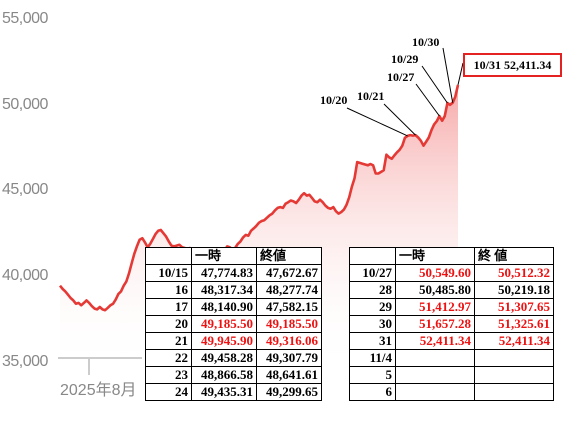  I want to click on table-cell-high: 48,866.58, so click(224, 375).